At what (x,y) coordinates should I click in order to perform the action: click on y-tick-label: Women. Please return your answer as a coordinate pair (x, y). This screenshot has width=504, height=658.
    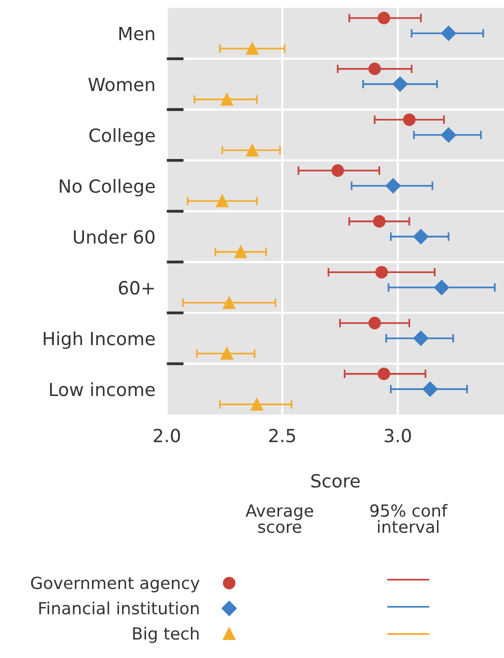
    Looking at the image, I should click on (121, 85).